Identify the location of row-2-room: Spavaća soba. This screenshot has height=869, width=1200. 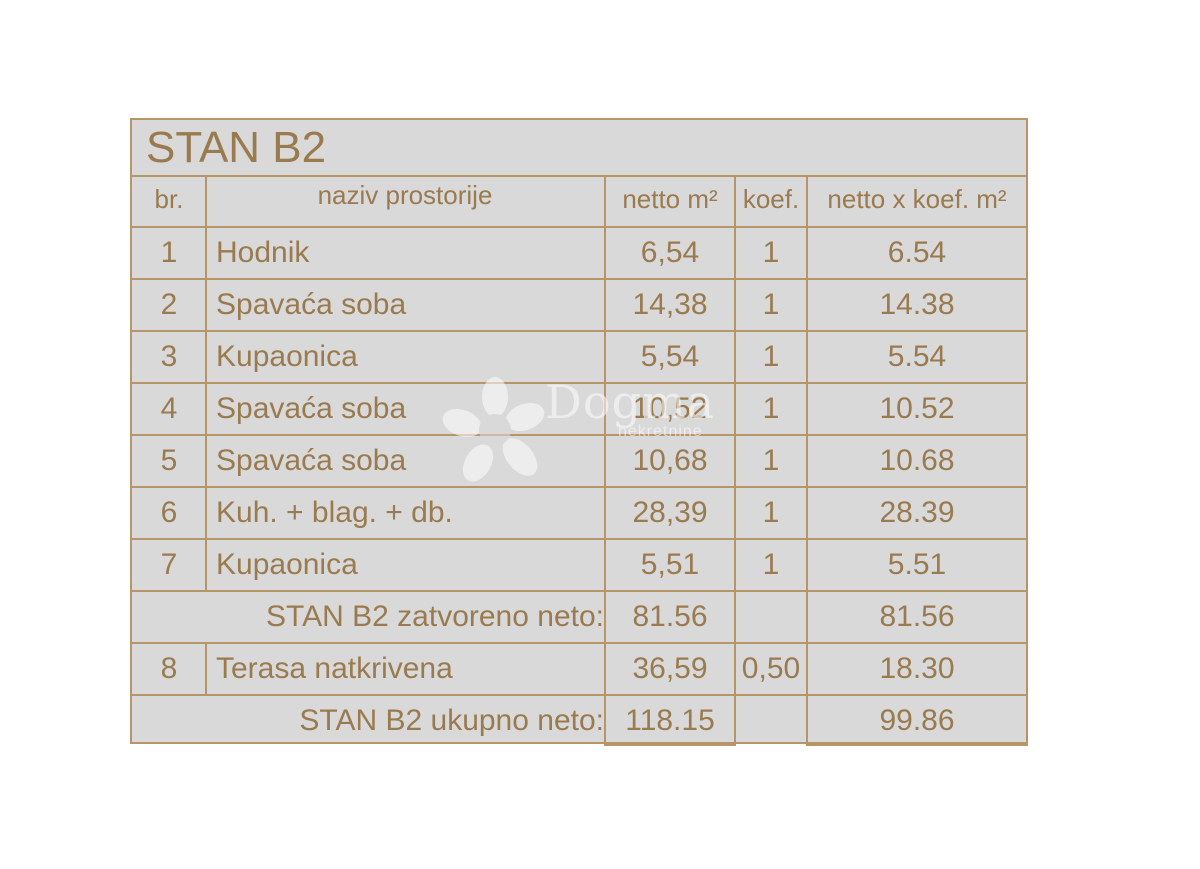
(311, 304).